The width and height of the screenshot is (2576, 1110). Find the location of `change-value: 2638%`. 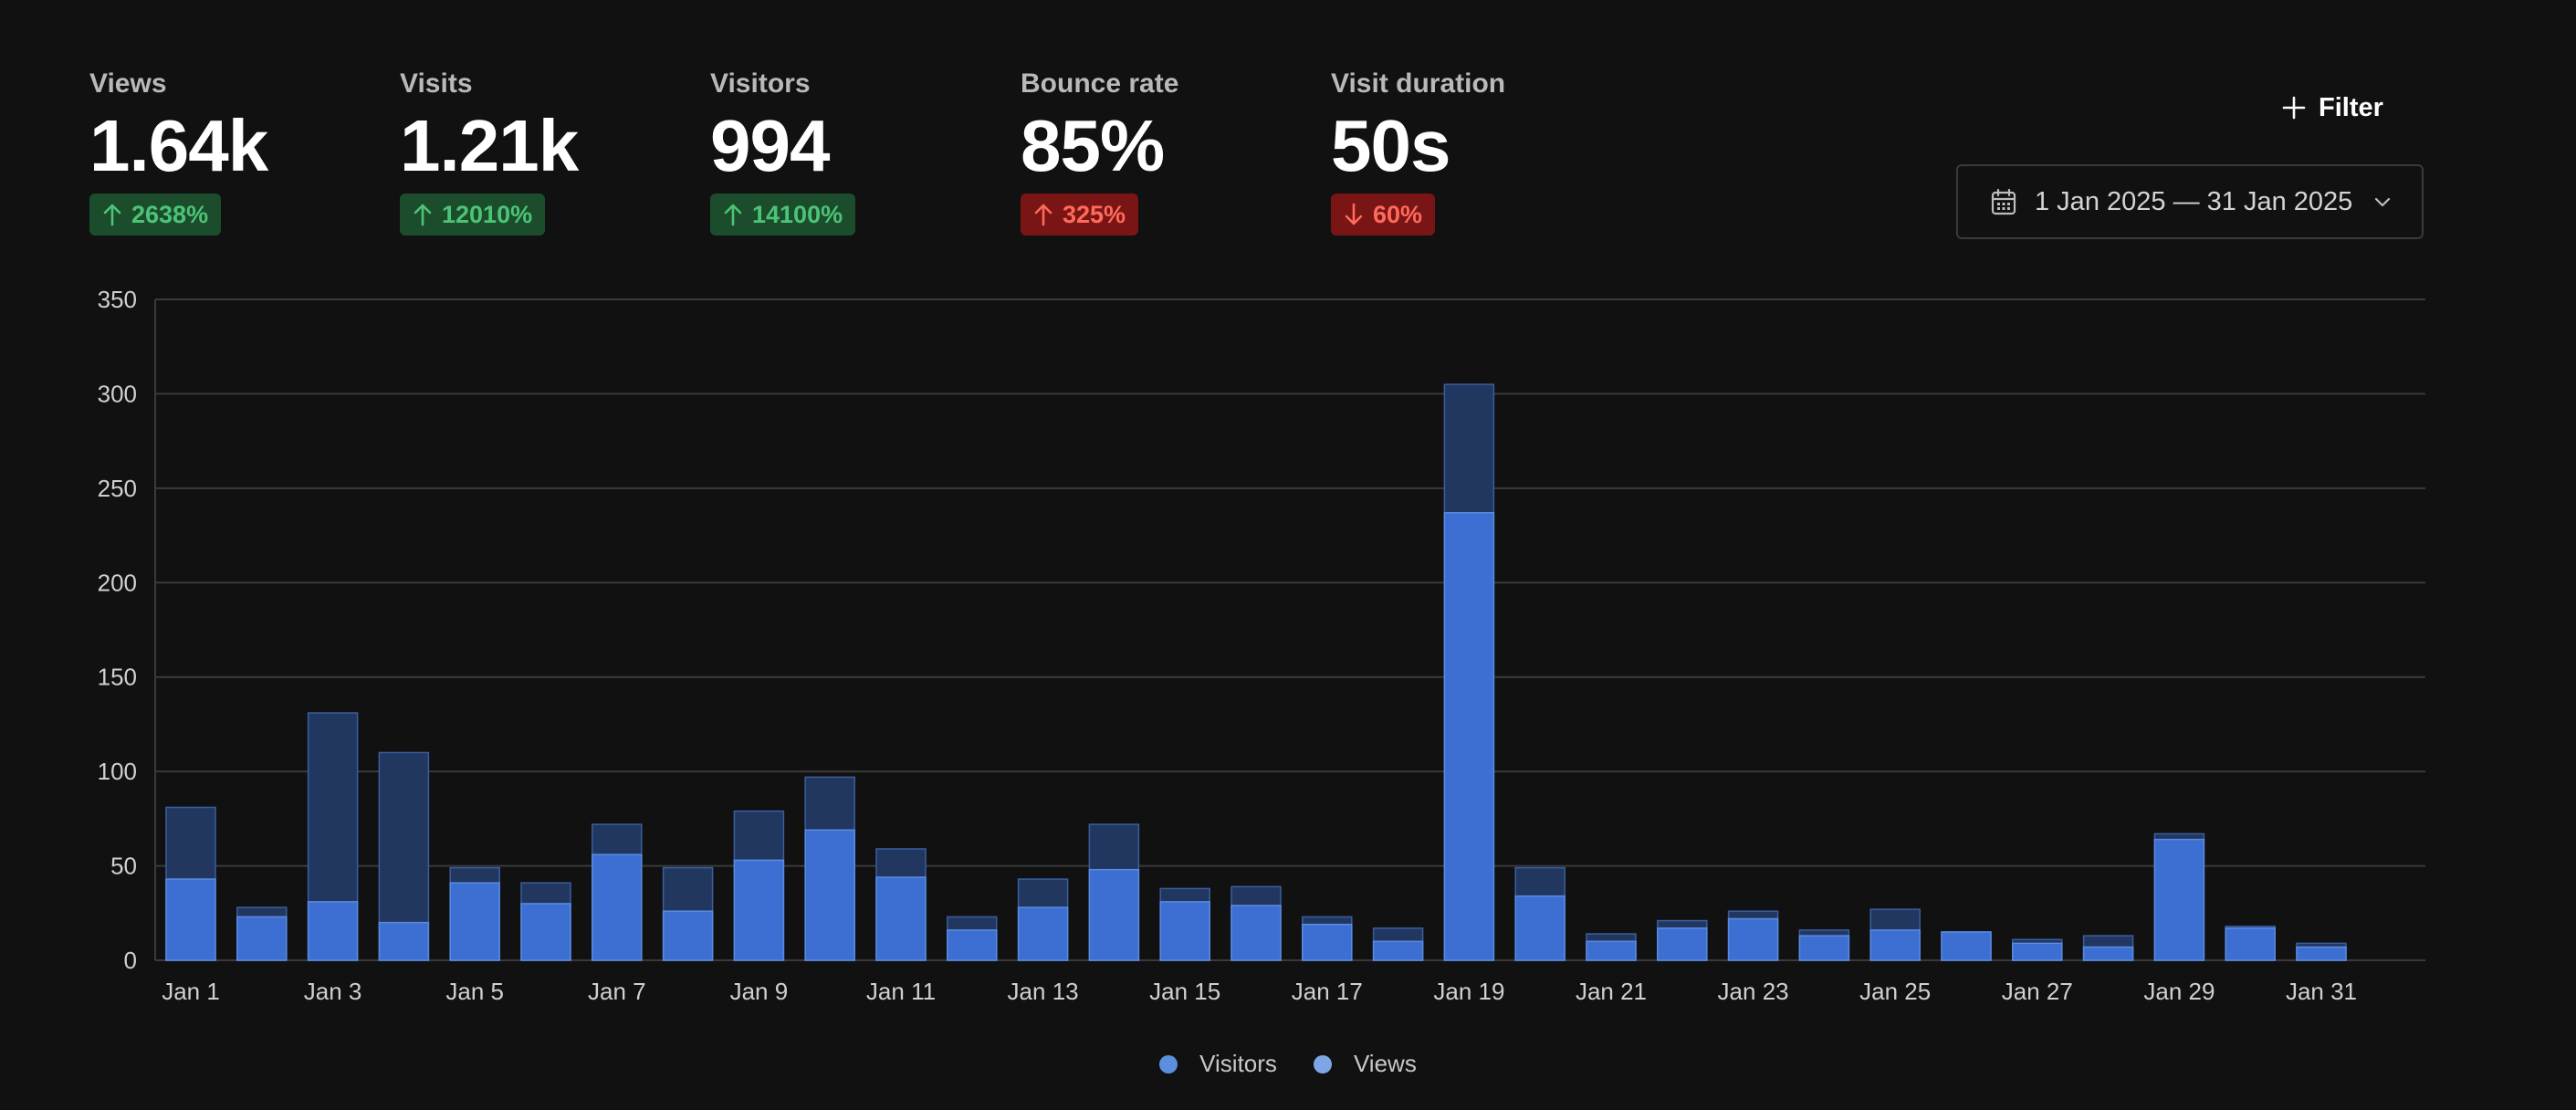

change-value: 2638% is located at coordinates (170, 214).